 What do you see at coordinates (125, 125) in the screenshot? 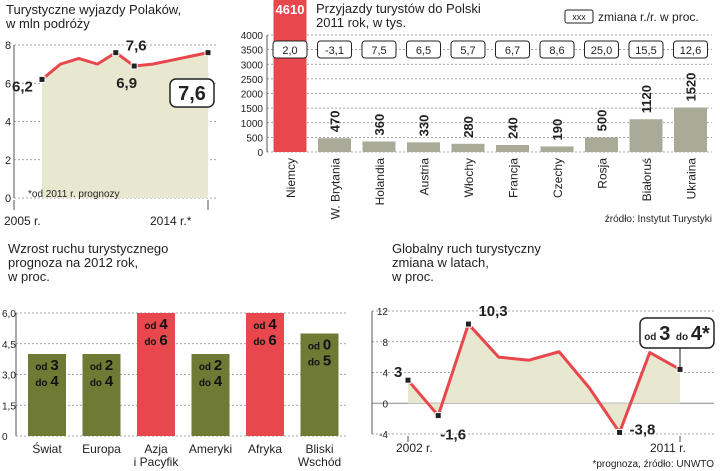
I see `trips-area` at bounding box center [125, 125].